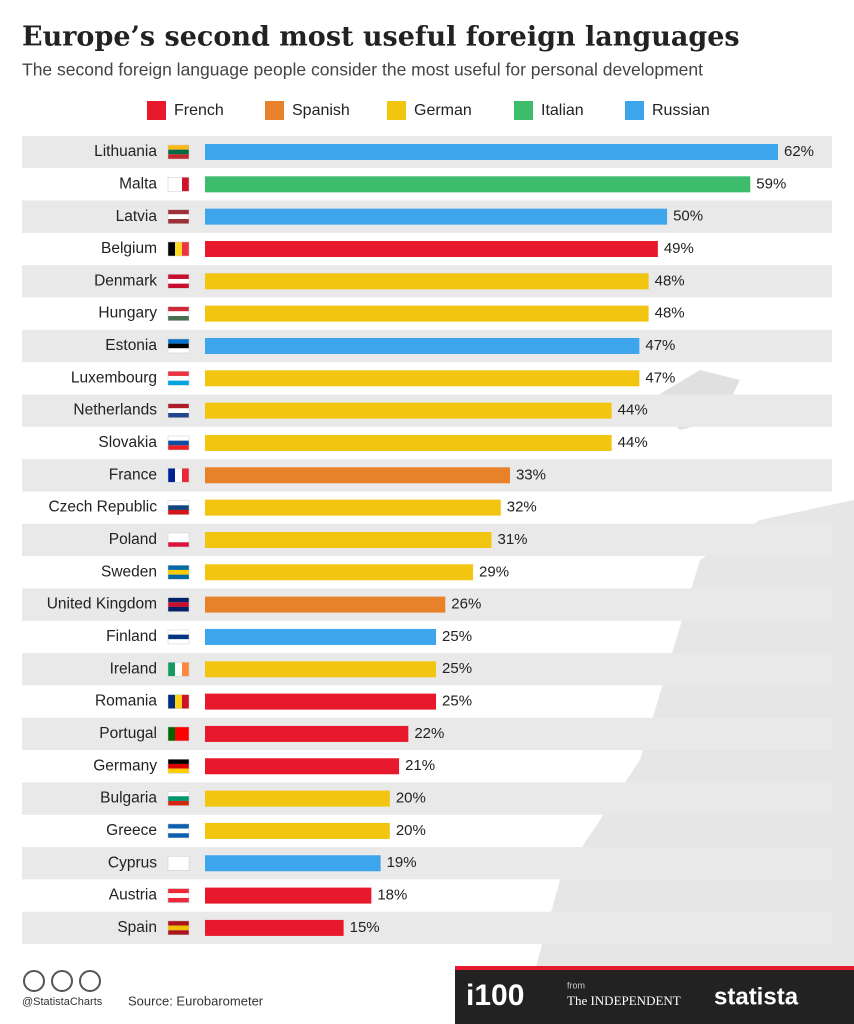 The image size is (854, 1024). Describe the element at coordinates (654, 997) in the screenshot. I see `footer-band` at that location.